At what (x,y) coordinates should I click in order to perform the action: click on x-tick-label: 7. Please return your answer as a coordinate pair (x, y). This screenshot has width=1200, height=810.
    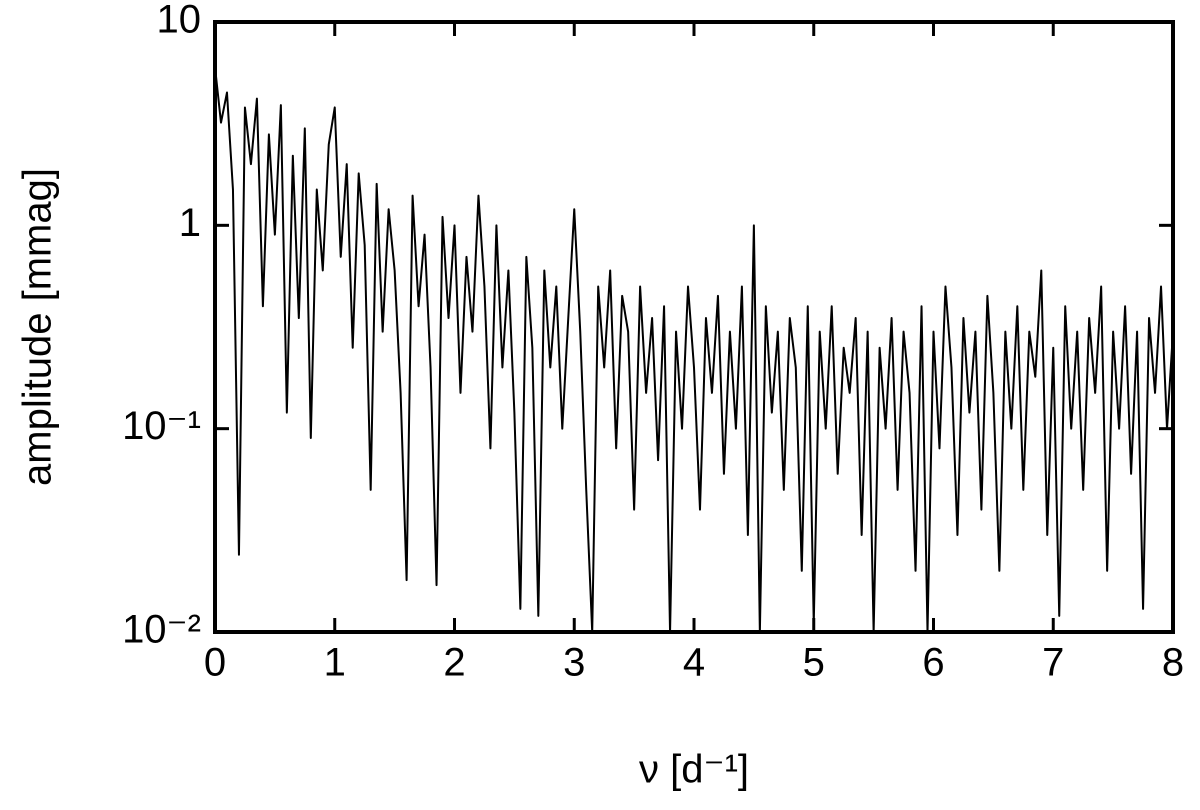
    Looking at the image, I should click on (1053, 663).